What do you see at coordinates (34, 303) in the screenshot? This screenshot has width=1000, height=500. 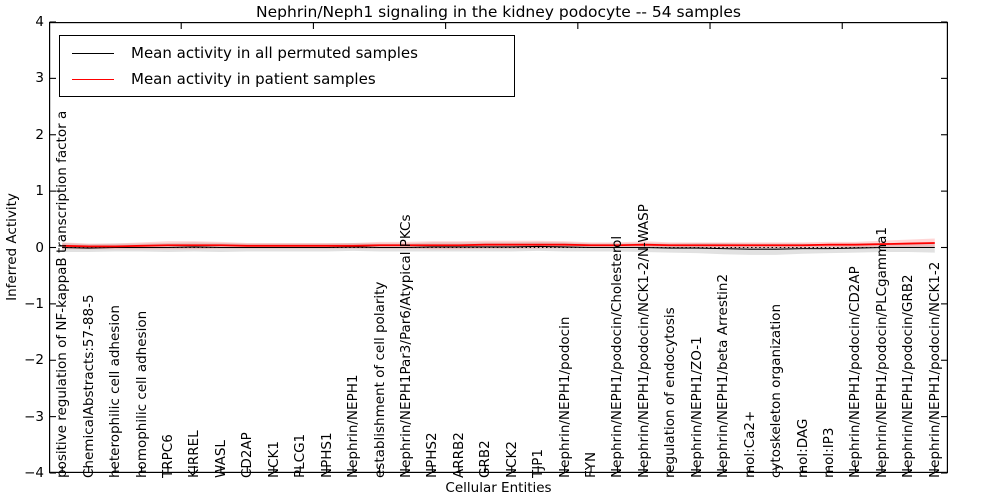 I see `ytick-label: −1` at bounding box center [34, 303].